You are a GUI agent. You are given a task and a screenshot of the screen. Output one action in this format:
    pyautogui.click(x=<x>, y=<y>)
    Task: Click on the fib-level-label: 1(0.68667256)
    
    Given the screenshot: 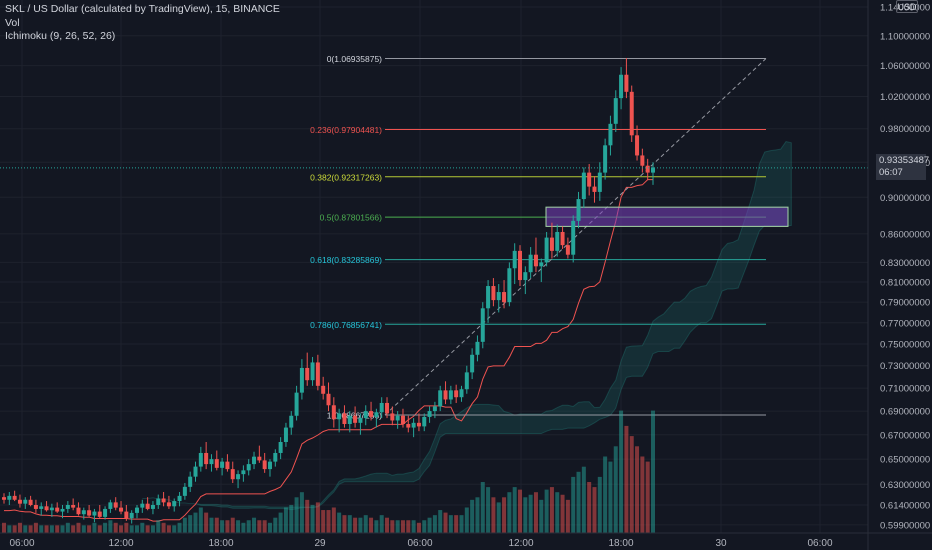 What is the action you would take?
    pyautogui.click(x=354, y=415)
    